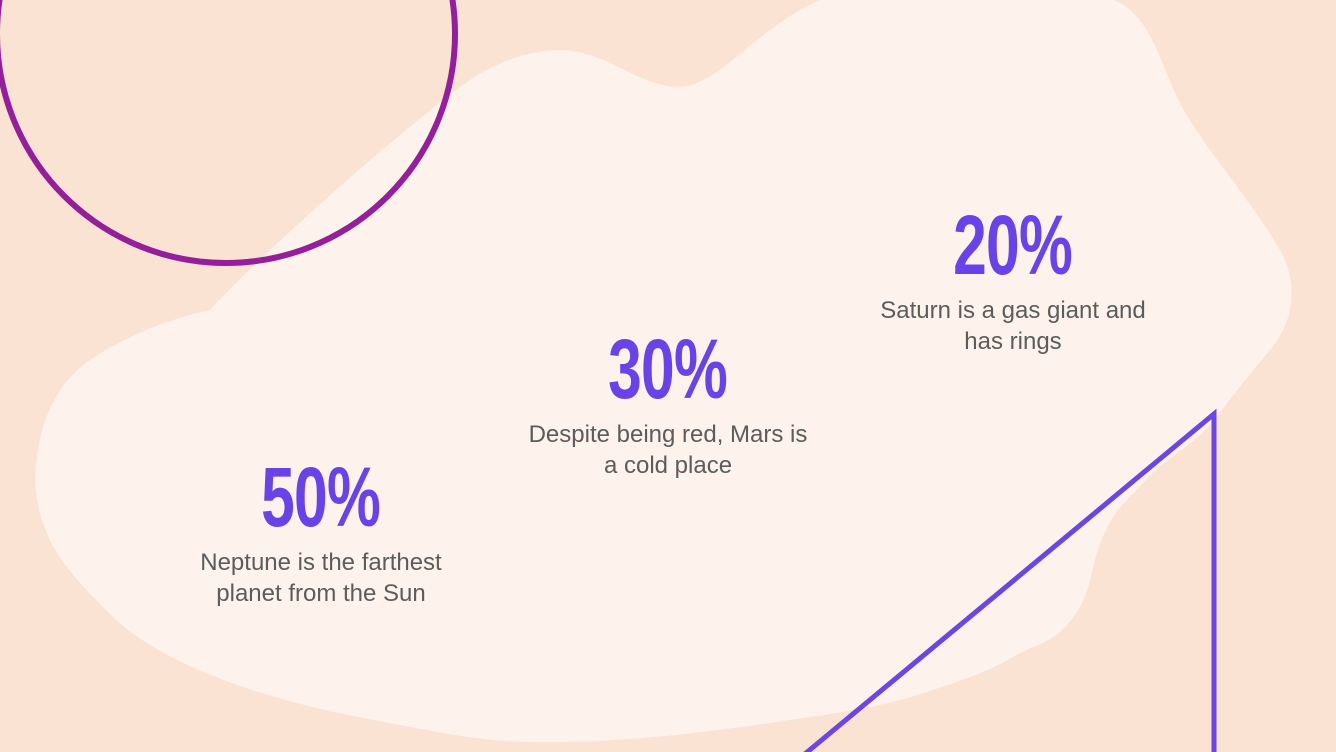 The height and width of the screenshot is (752, 1336). I want to click on stat-description-line: has rings, so click(1013, 341).